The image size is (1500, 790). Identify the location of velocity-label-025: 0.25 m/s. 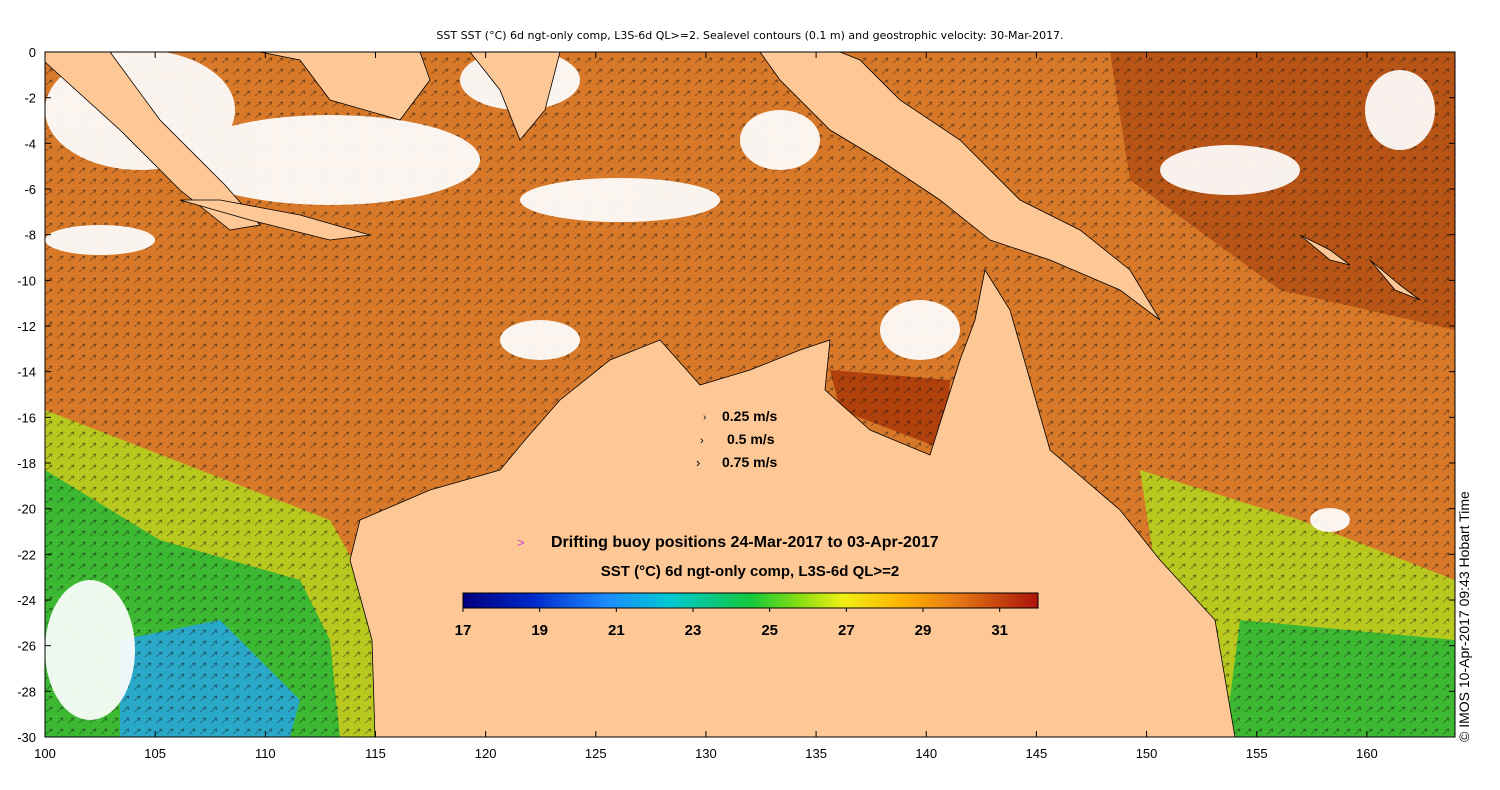
(749, 416).